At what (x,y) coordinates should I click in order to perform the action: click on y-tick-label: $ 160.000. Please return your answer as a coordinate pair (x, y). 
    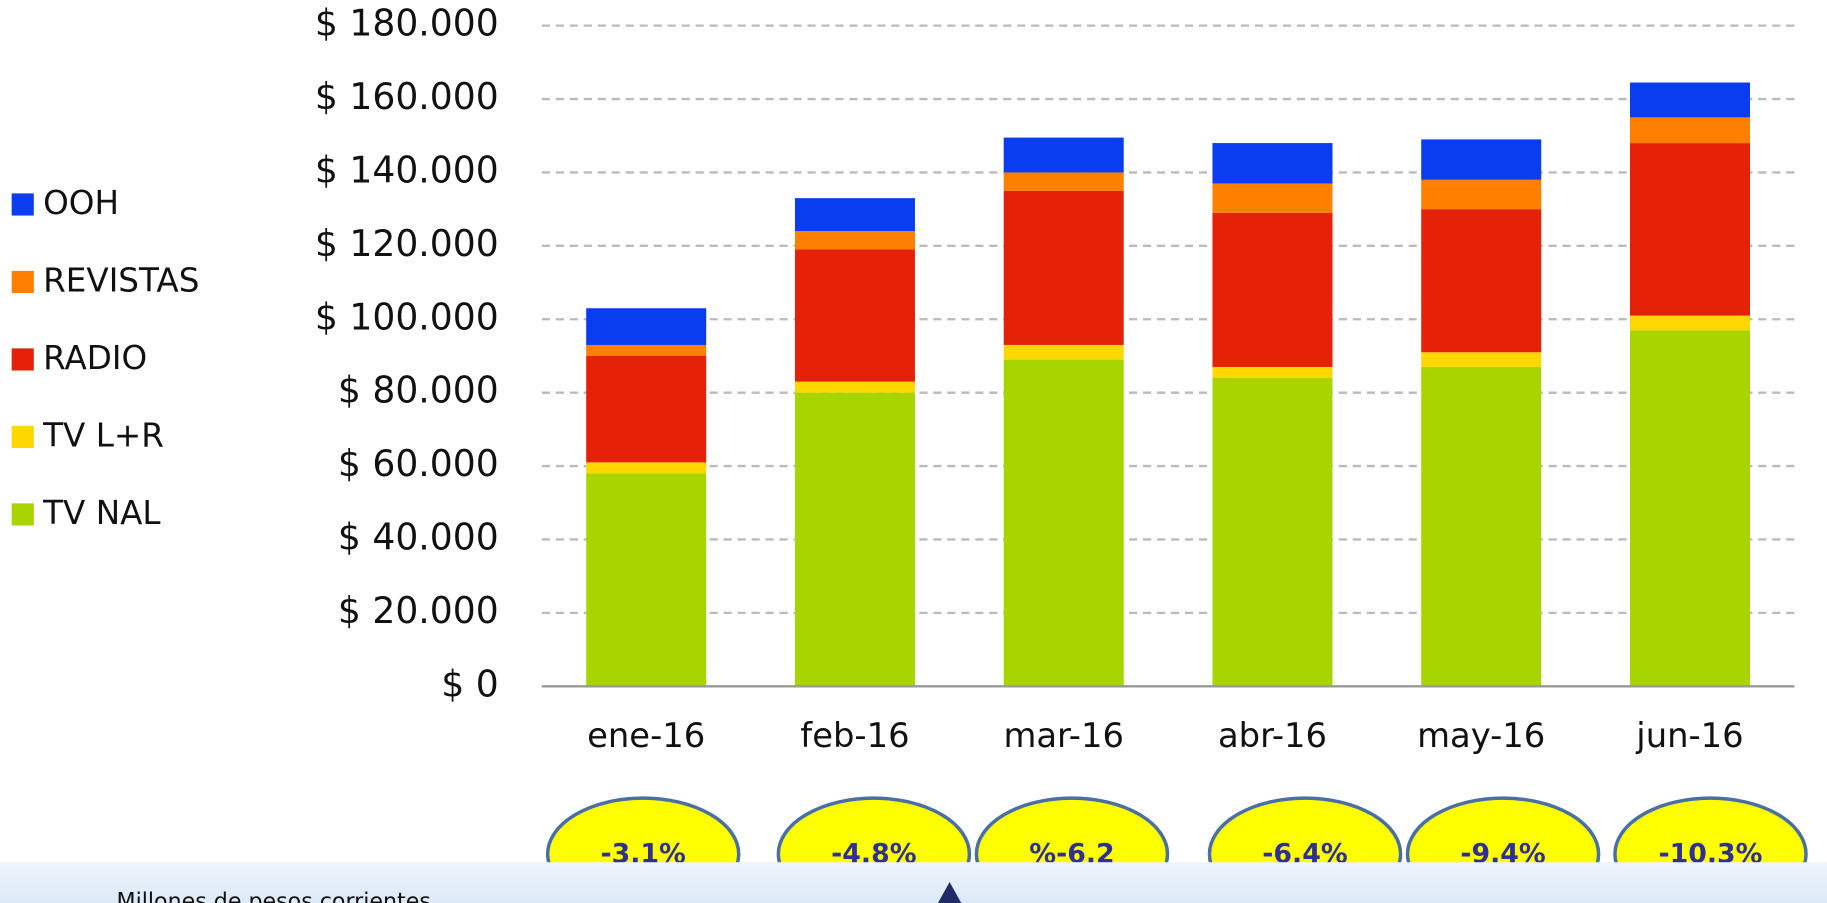
    Looking at the image, I should click on (407, 96).